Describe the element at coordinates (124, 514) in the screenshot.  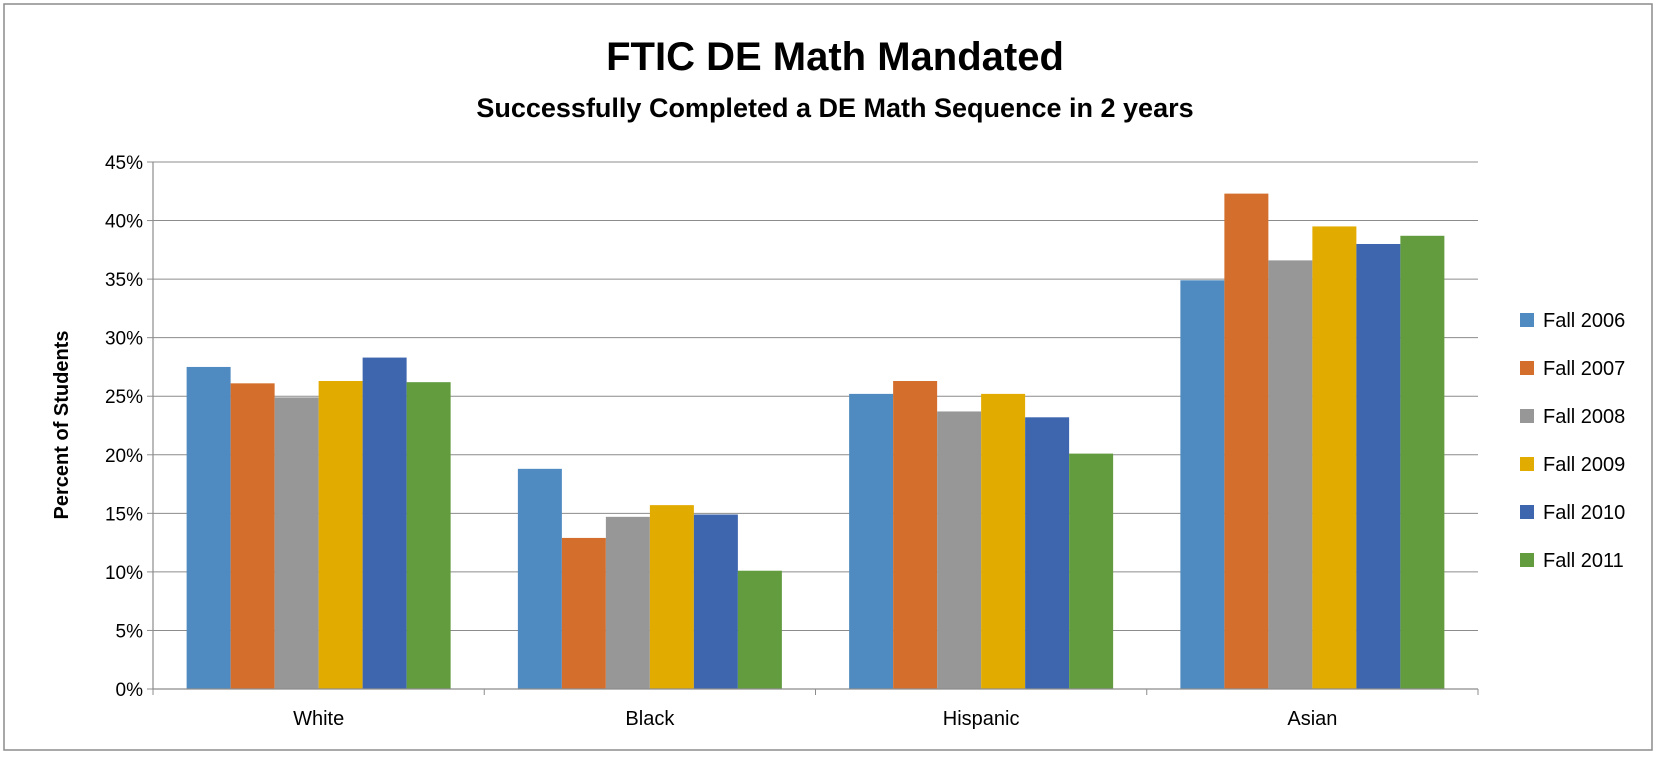
I see `y-tick-label: 15%` at that location.